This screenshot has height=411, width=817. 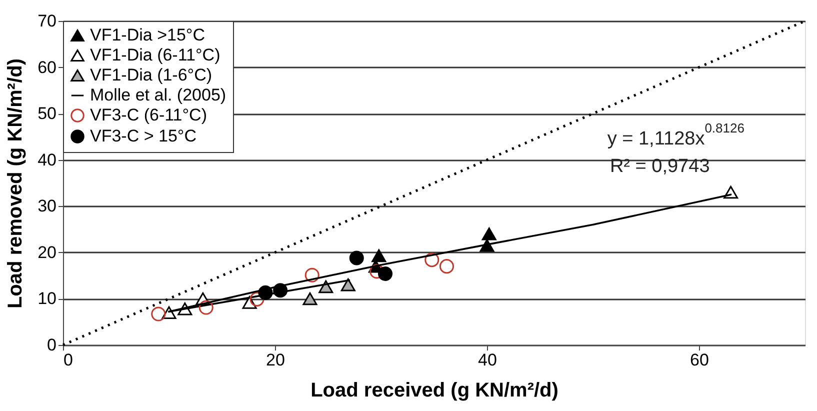 What do you see at coordinates (15, 183) in the screenshot?
I see `y-axis-title: Load removed (g KN/m²/d)` at bounding box center [15, 183].